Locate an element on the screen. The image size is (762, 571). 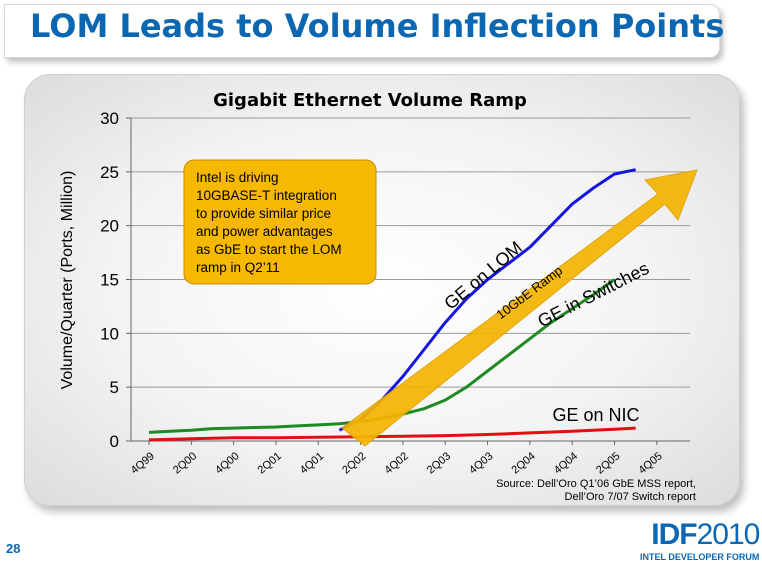
idf-logo-wordmark: IDF2010 is located at coordinates (700, 534).